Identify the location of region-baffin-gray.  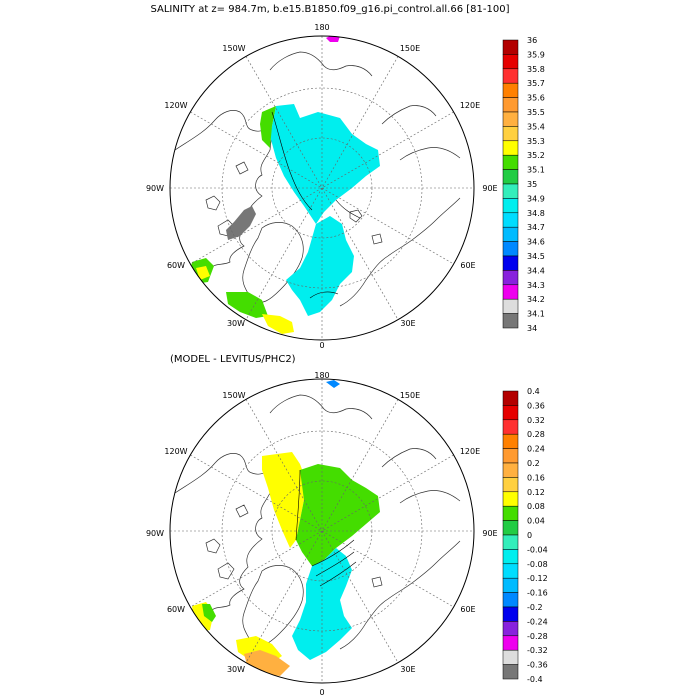
(241, 223).